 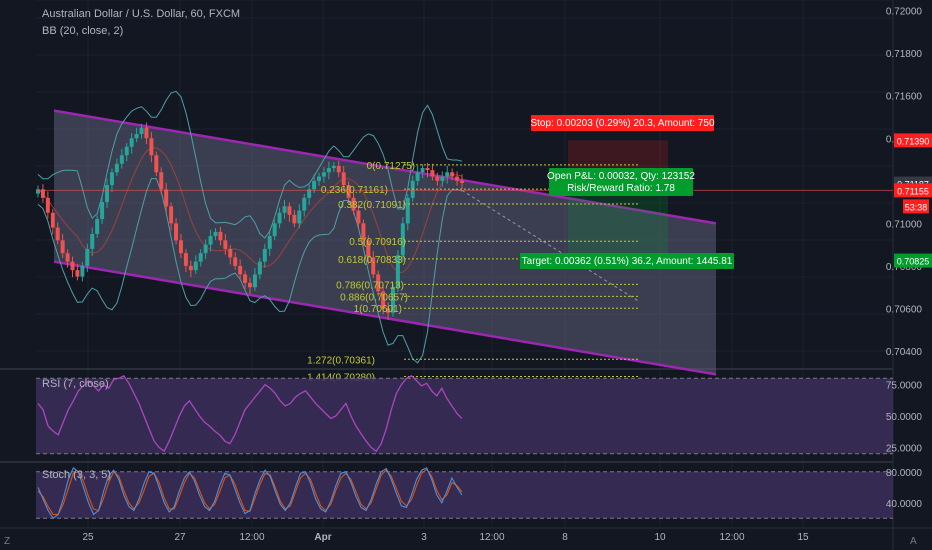 I want to click on fib-label-5: 0.786(0.70713), so click(x=370, y=285).